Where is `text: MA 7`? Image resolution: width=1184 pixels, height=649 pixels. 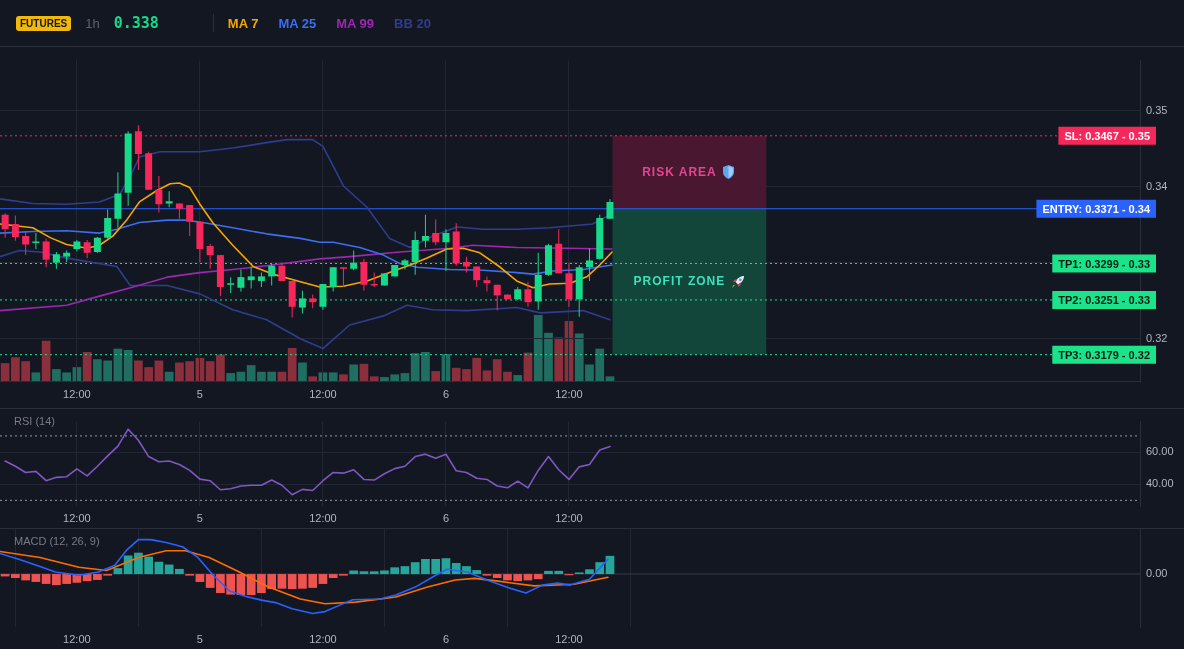 text: MA 7 is located at coordinates (243, 23).